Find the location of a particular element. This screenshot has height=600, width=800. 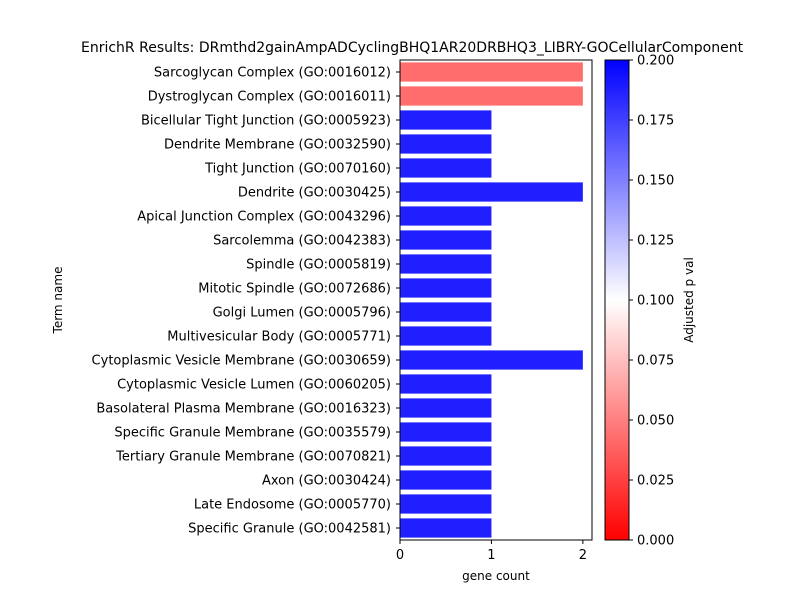

x-axis-label: gene count is located at coordinates (496, 576).